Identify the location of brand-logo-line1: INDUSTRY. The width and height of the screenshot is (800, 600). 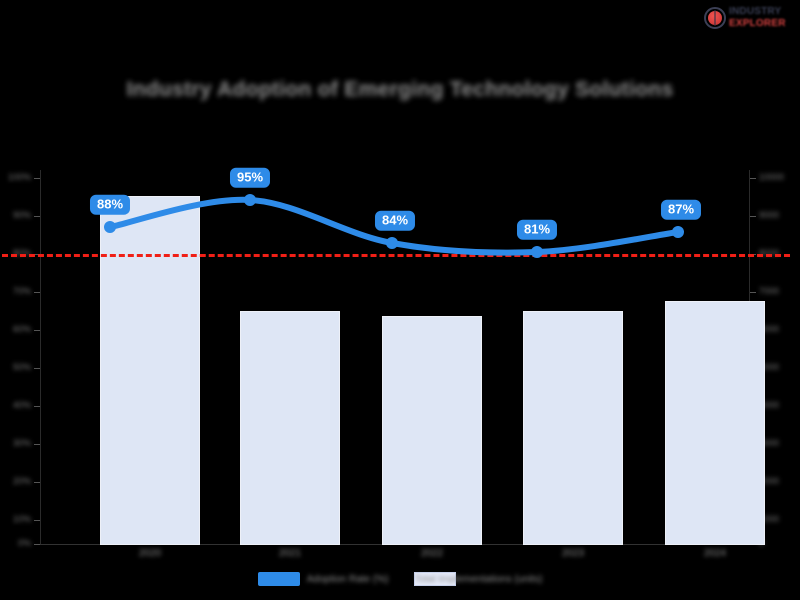
(755, 11).